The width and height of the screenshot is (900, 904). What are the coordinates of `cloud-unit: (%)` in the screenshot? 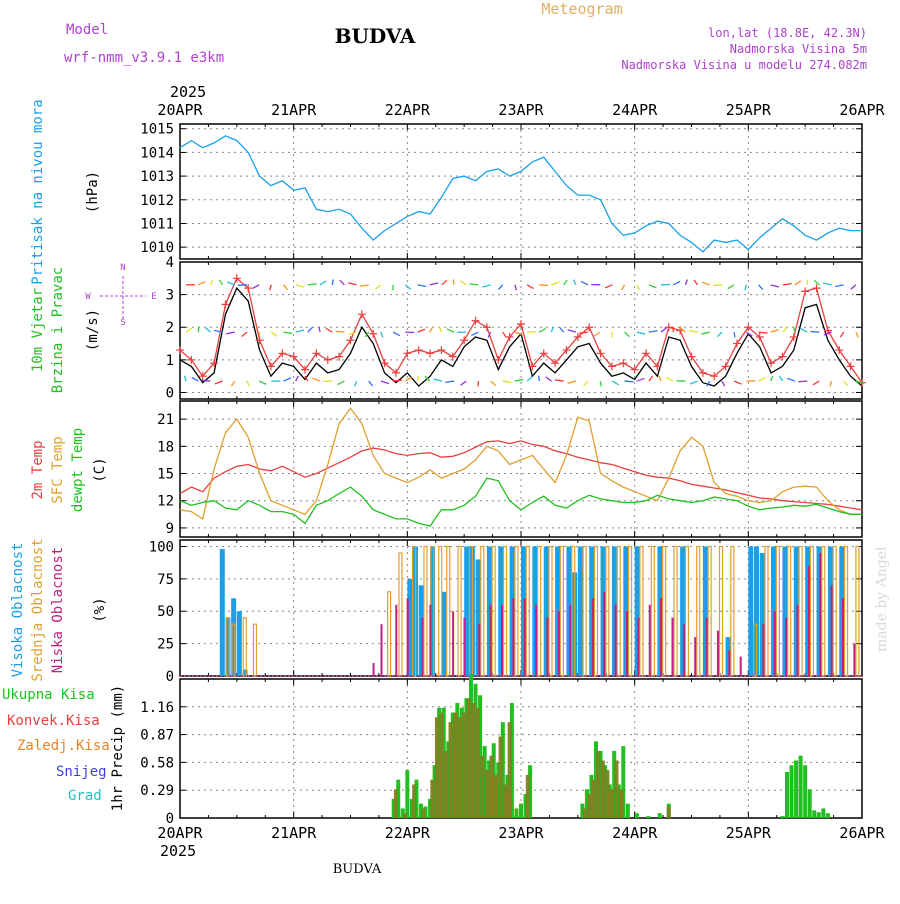 It's located at (100, 609).